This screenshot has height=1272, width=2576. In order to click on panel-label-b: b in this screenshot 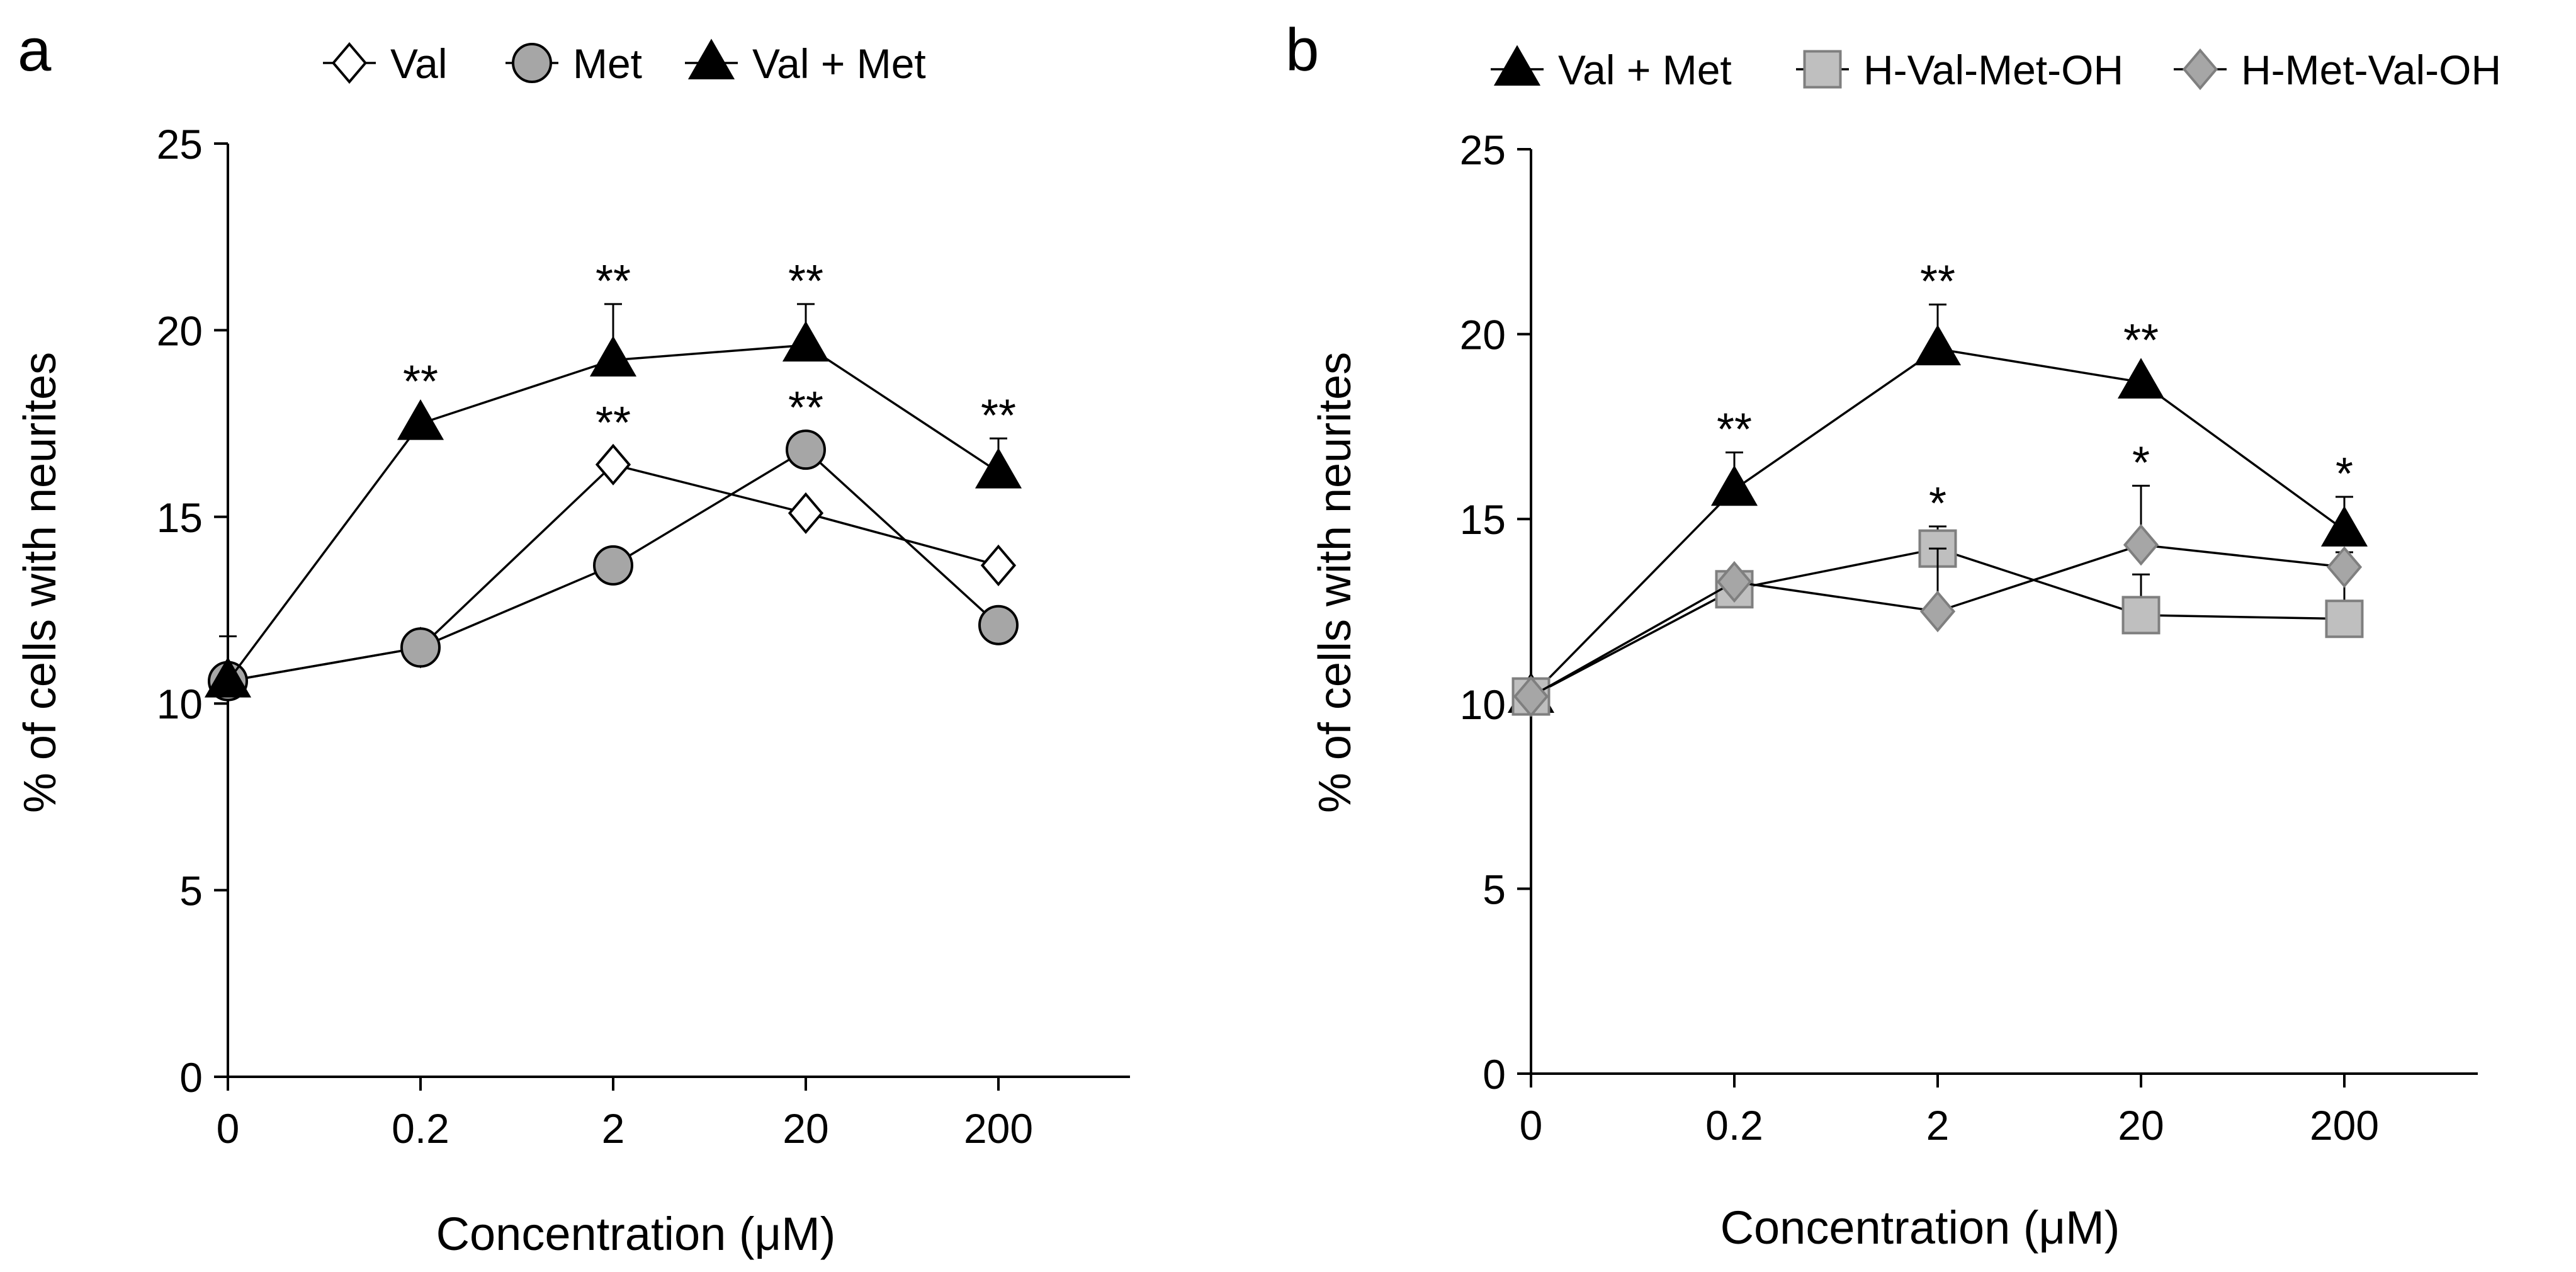, I will do `click(1302, 50)`.